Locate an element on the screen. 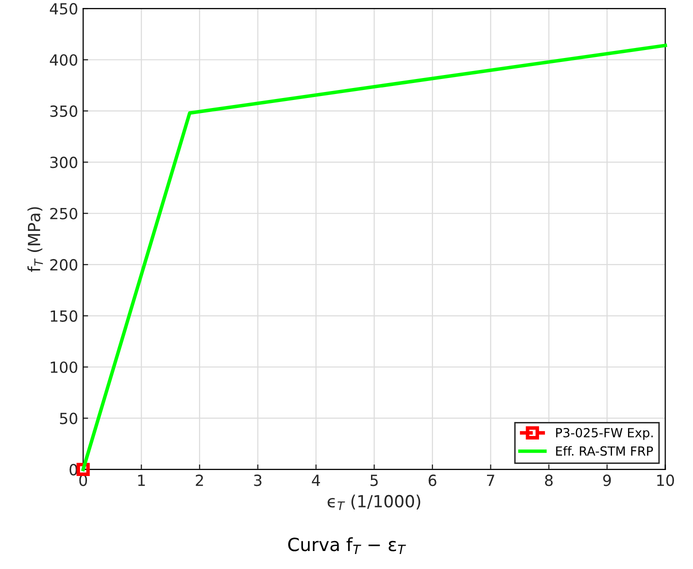 Image resolution: width=693 pixels, height=569 pixels. y-tick-label: 250 is located at coordinates (64, 214).